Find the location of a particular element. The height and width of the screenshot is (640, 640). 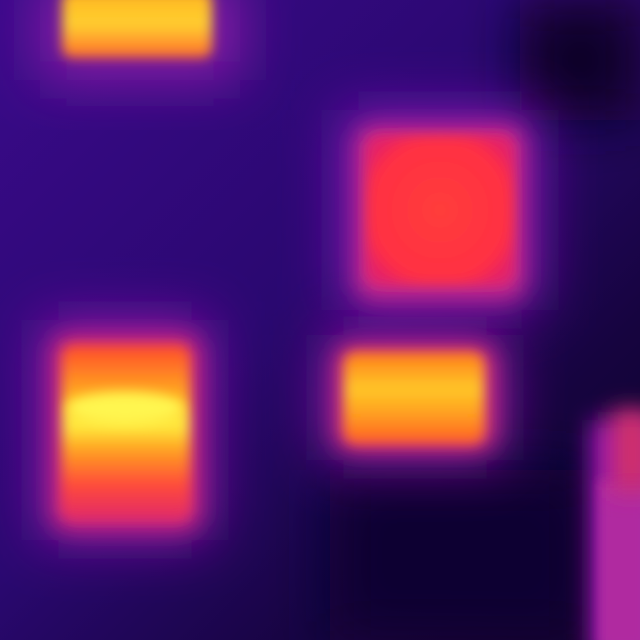

warm-region-right-edge-red is located at coordinates (626, 450).